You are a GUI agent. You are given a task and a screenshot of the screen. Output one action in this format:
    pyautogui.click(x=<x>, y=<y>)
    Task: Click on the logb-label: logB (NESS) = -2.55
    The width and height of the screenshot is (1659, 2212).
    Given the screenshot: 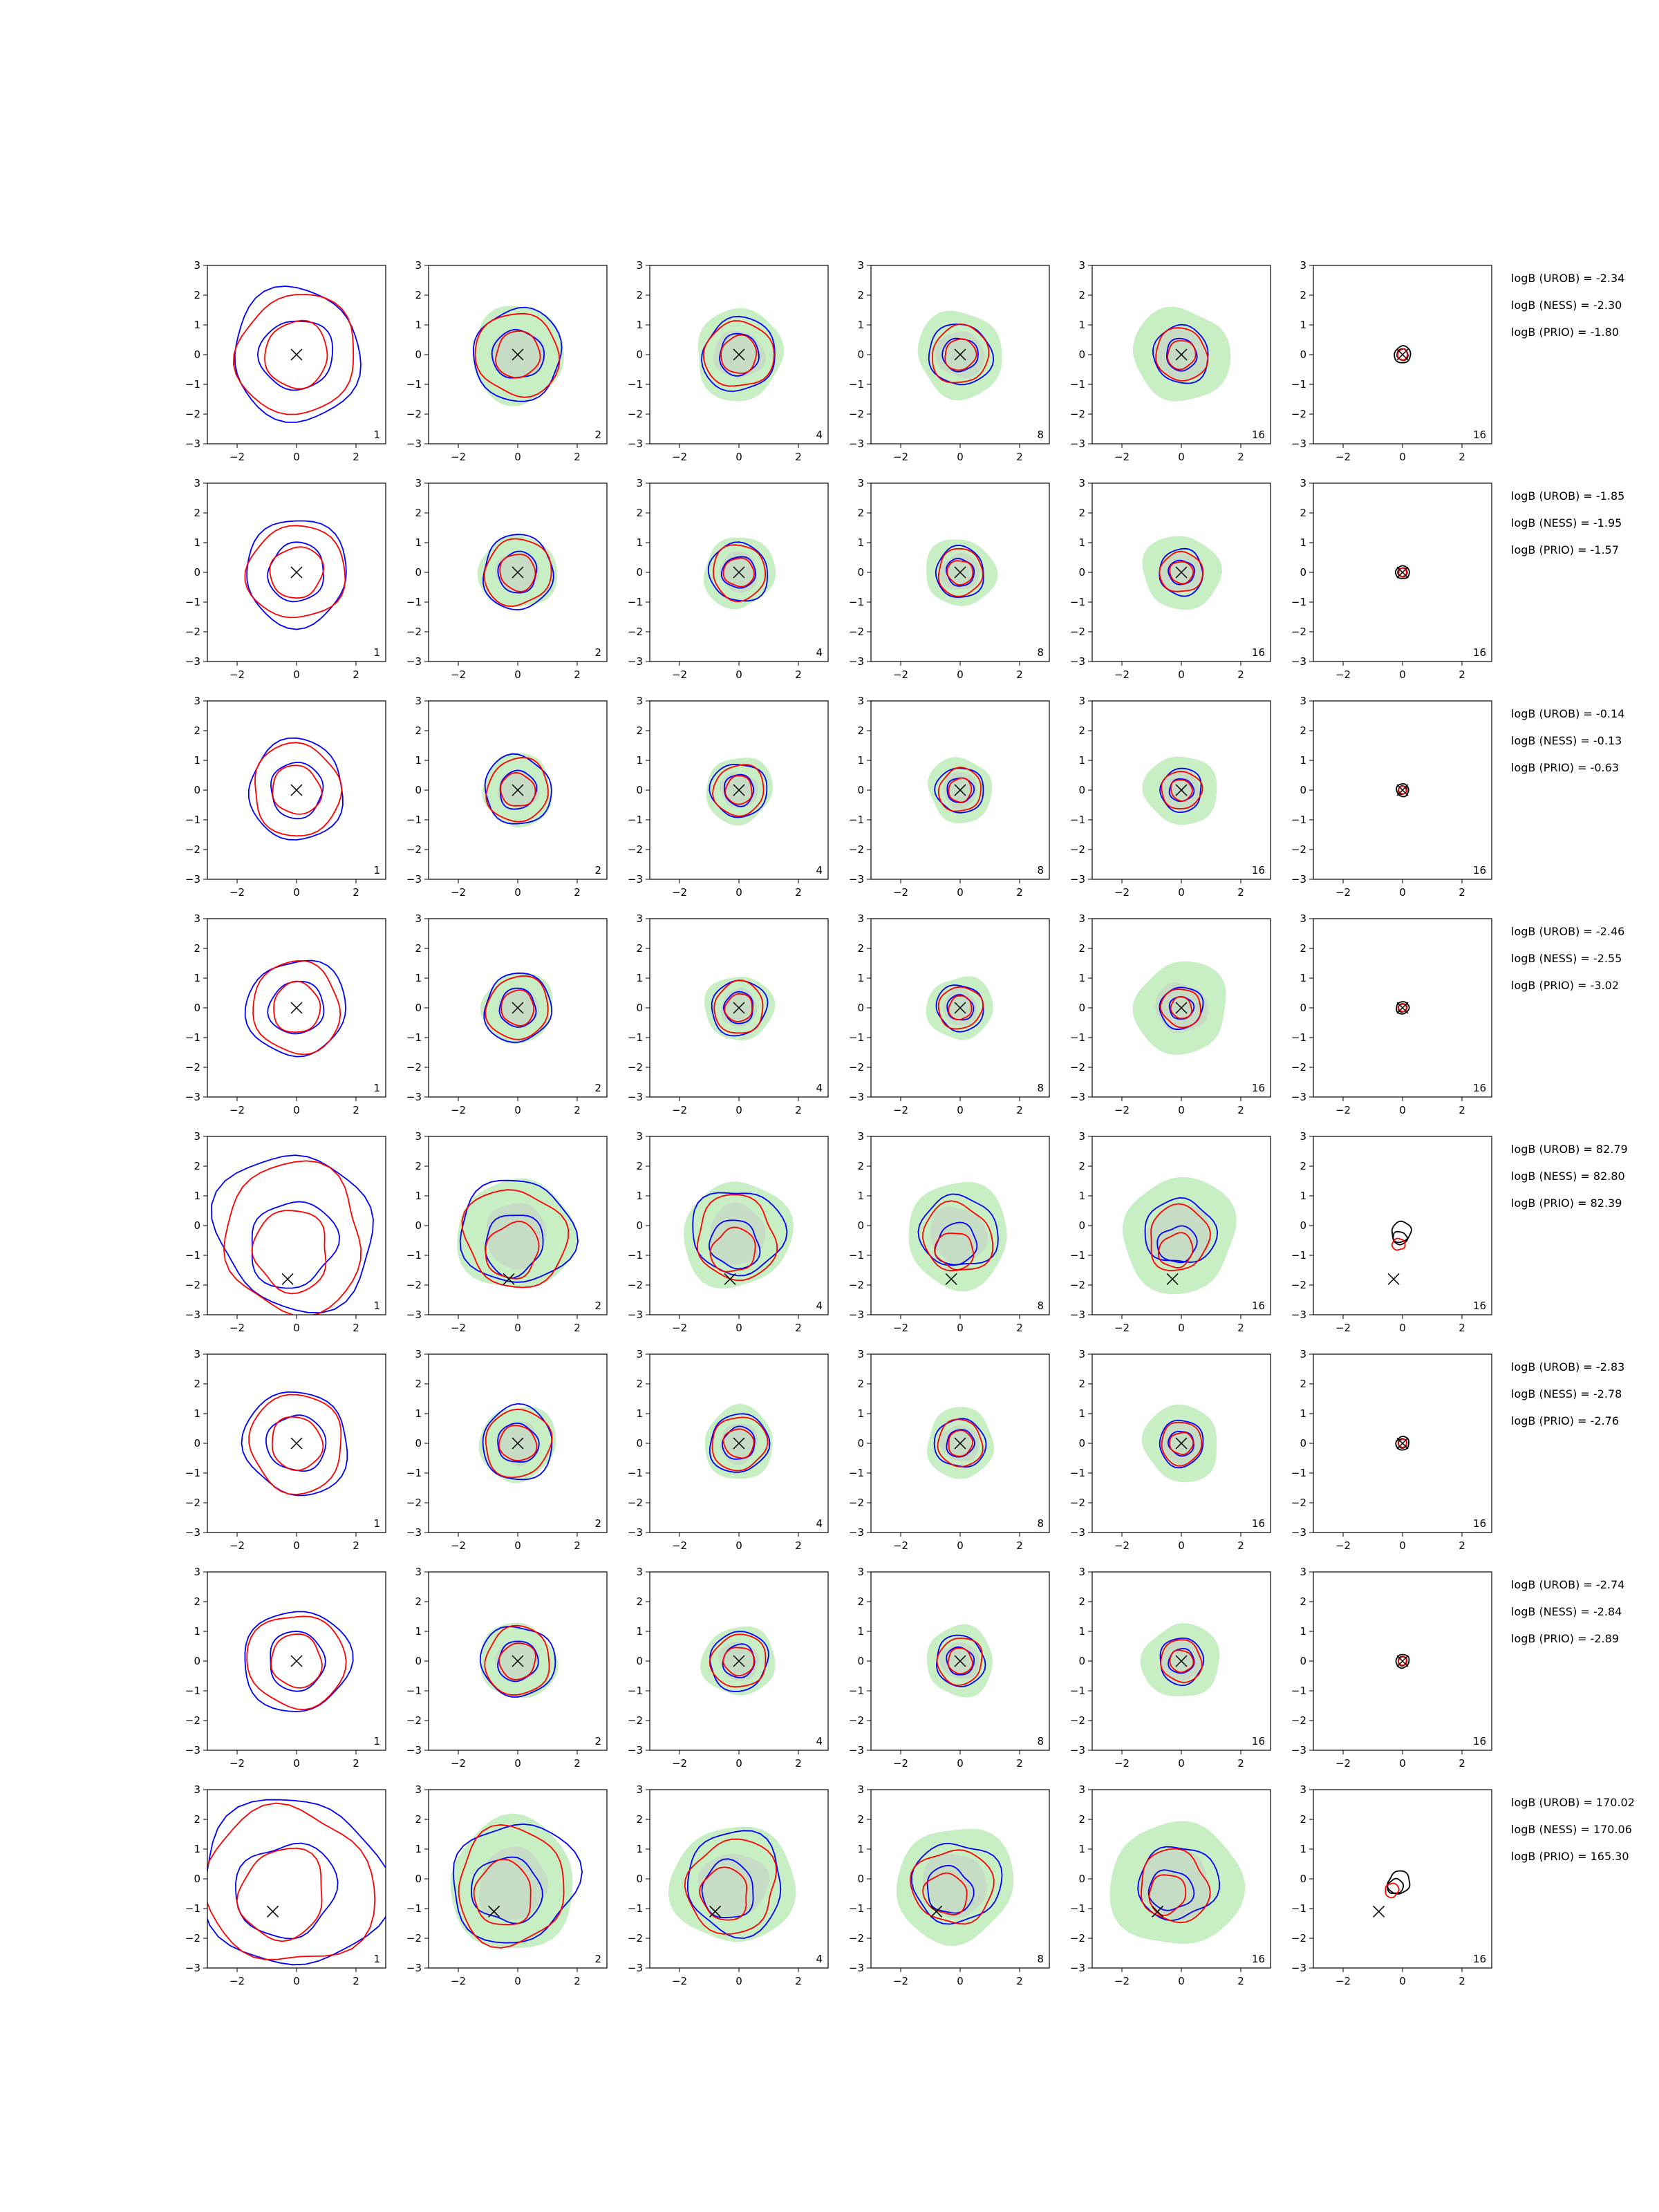 What is the action you would take?
    pyautogui.click(x=1567, y=958)
    